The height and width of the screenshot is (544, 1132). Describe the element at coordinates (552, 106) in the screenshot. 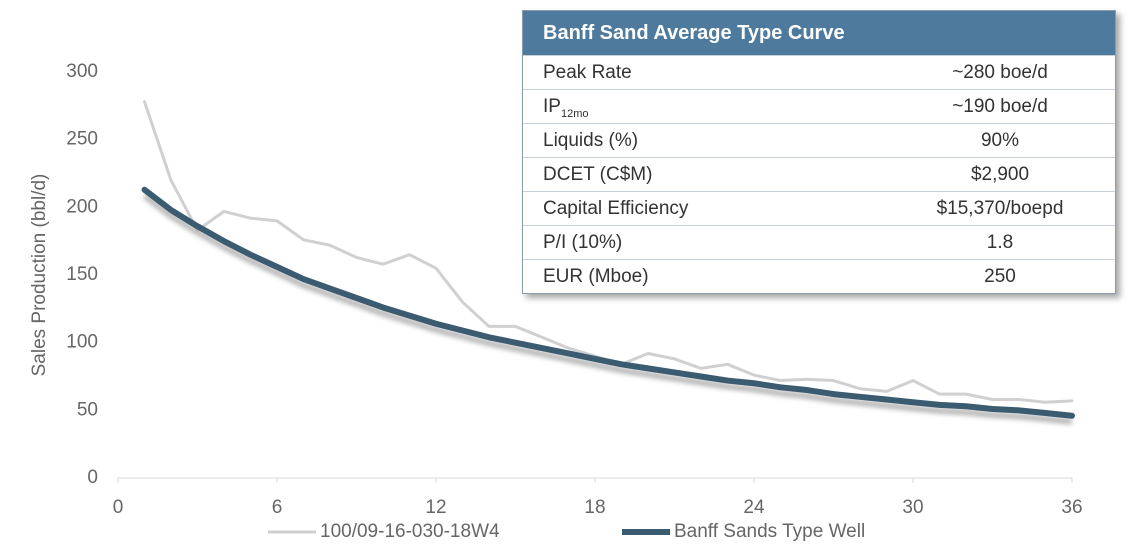

I see `label-text: IP` at that location.